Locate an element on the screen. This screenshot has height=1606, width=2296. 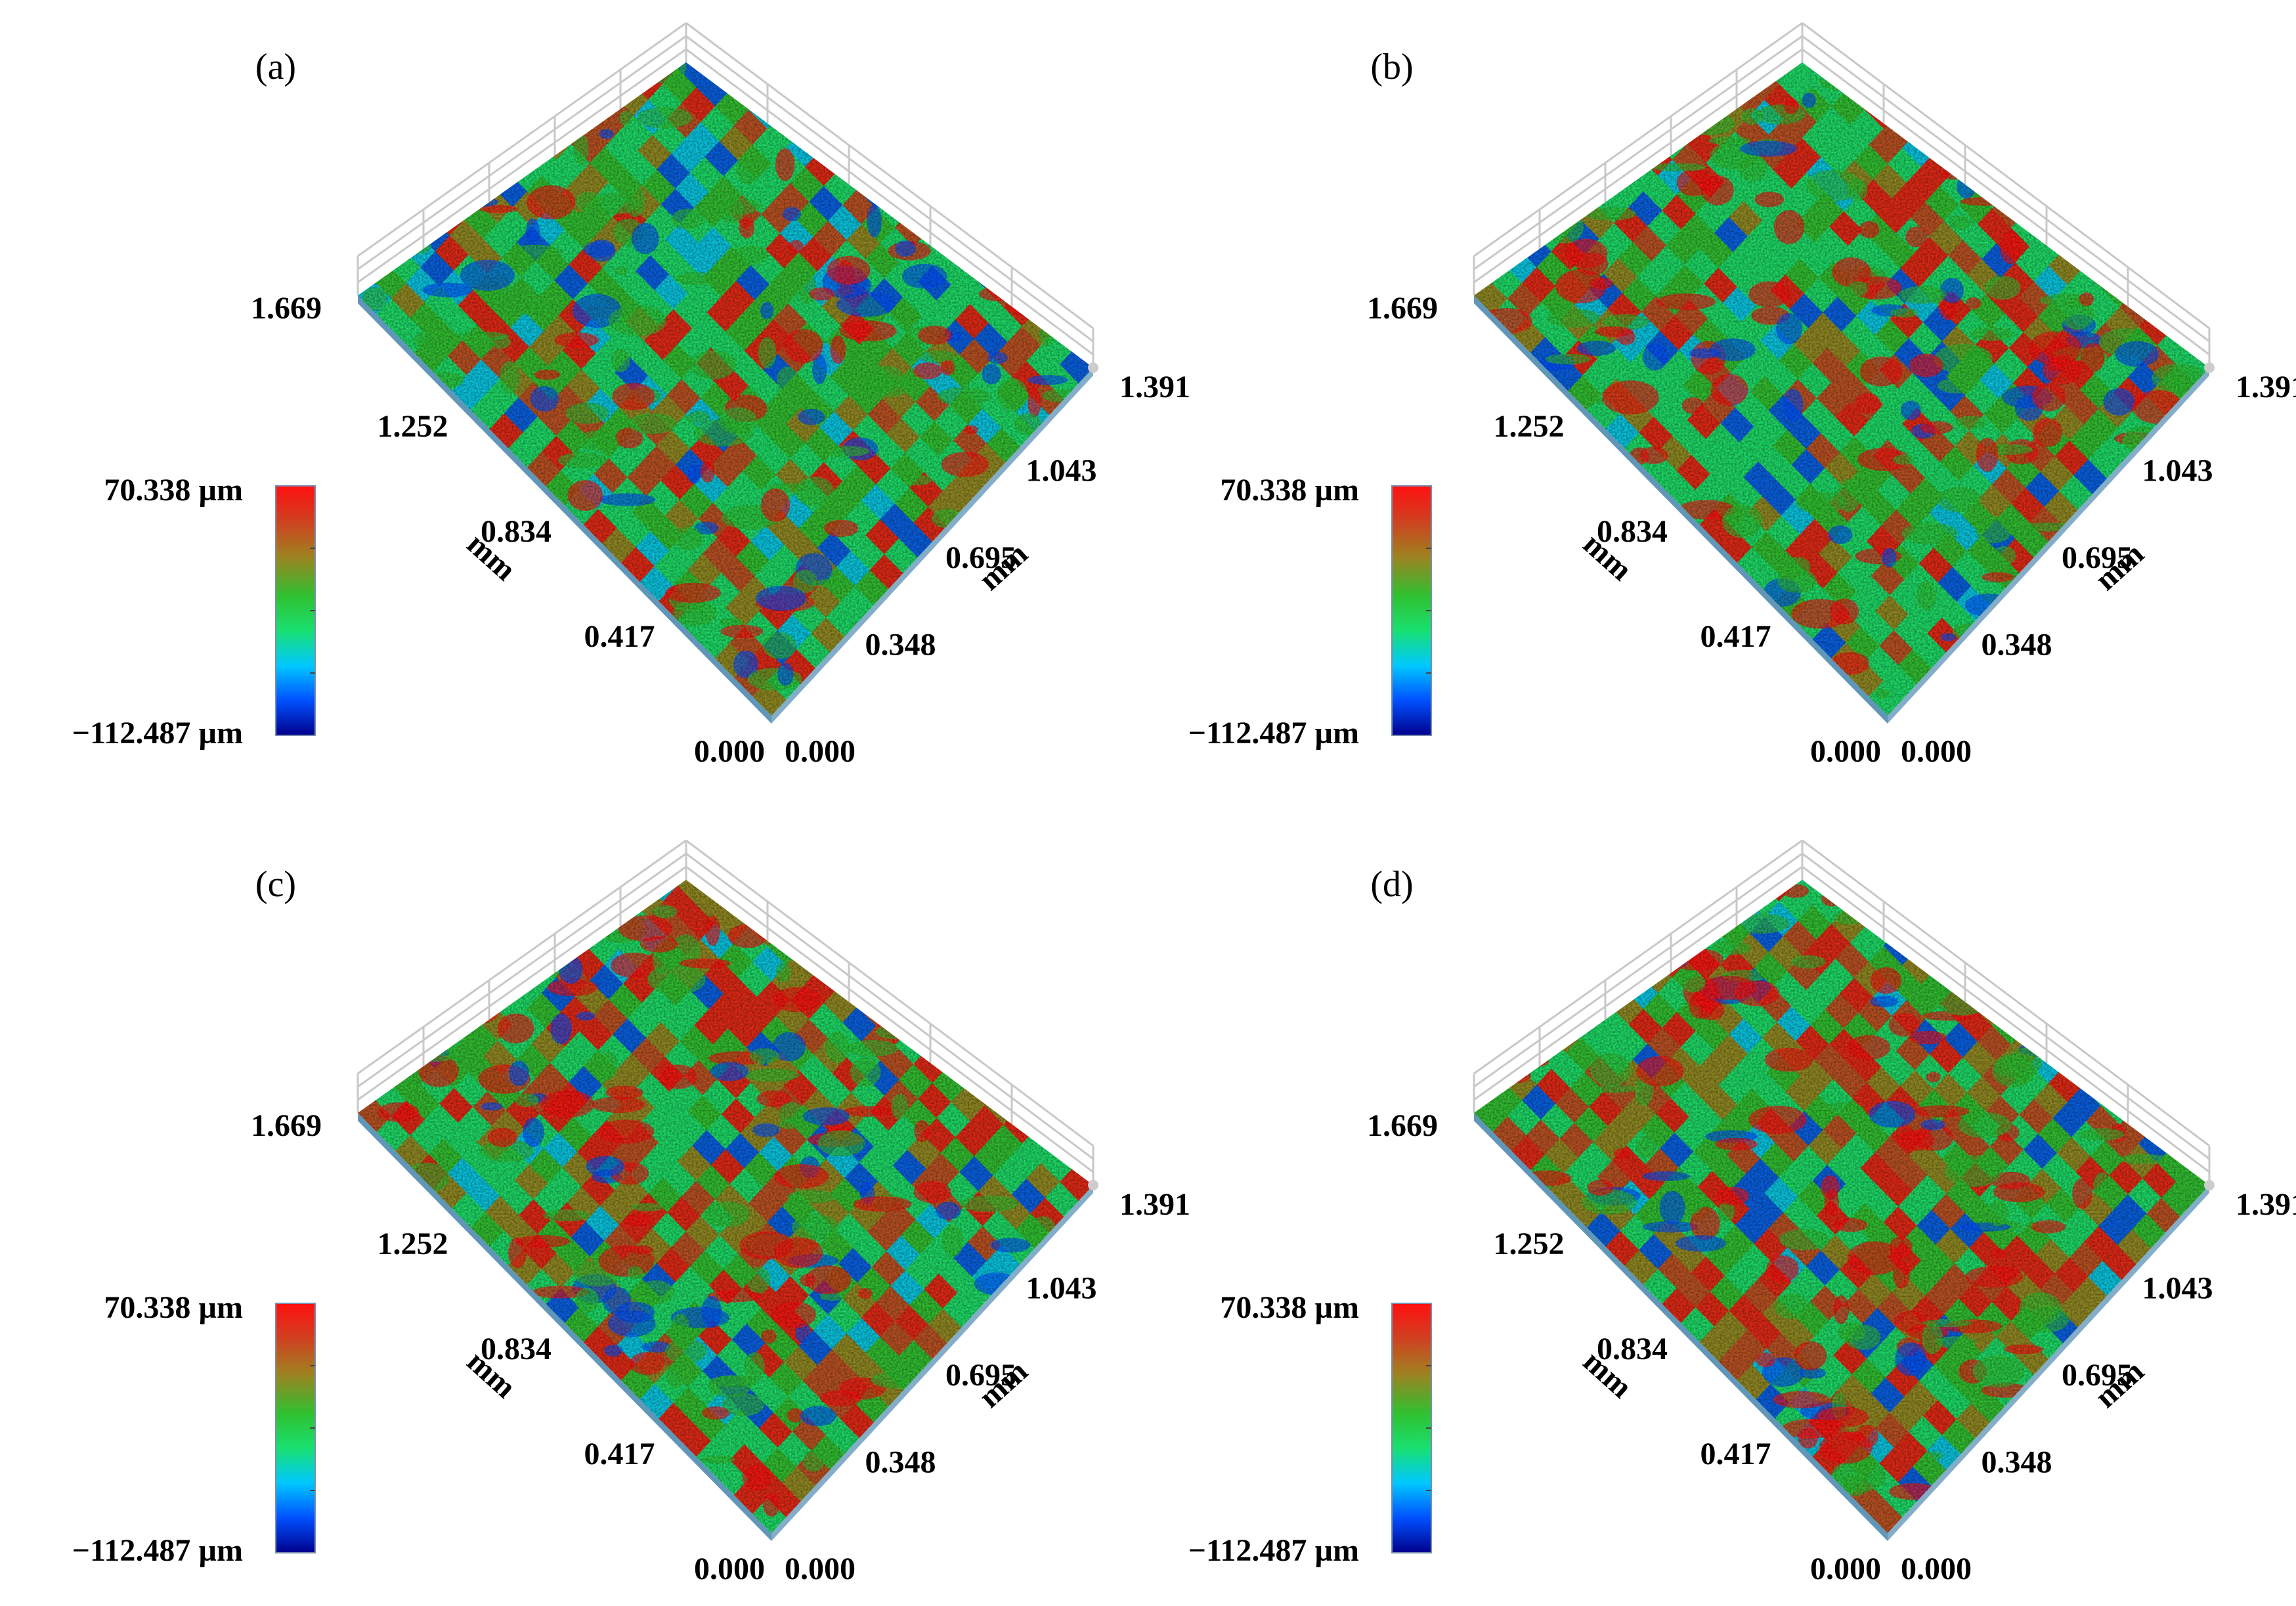
panel-label: (c) is located at coordinates (275, 885).